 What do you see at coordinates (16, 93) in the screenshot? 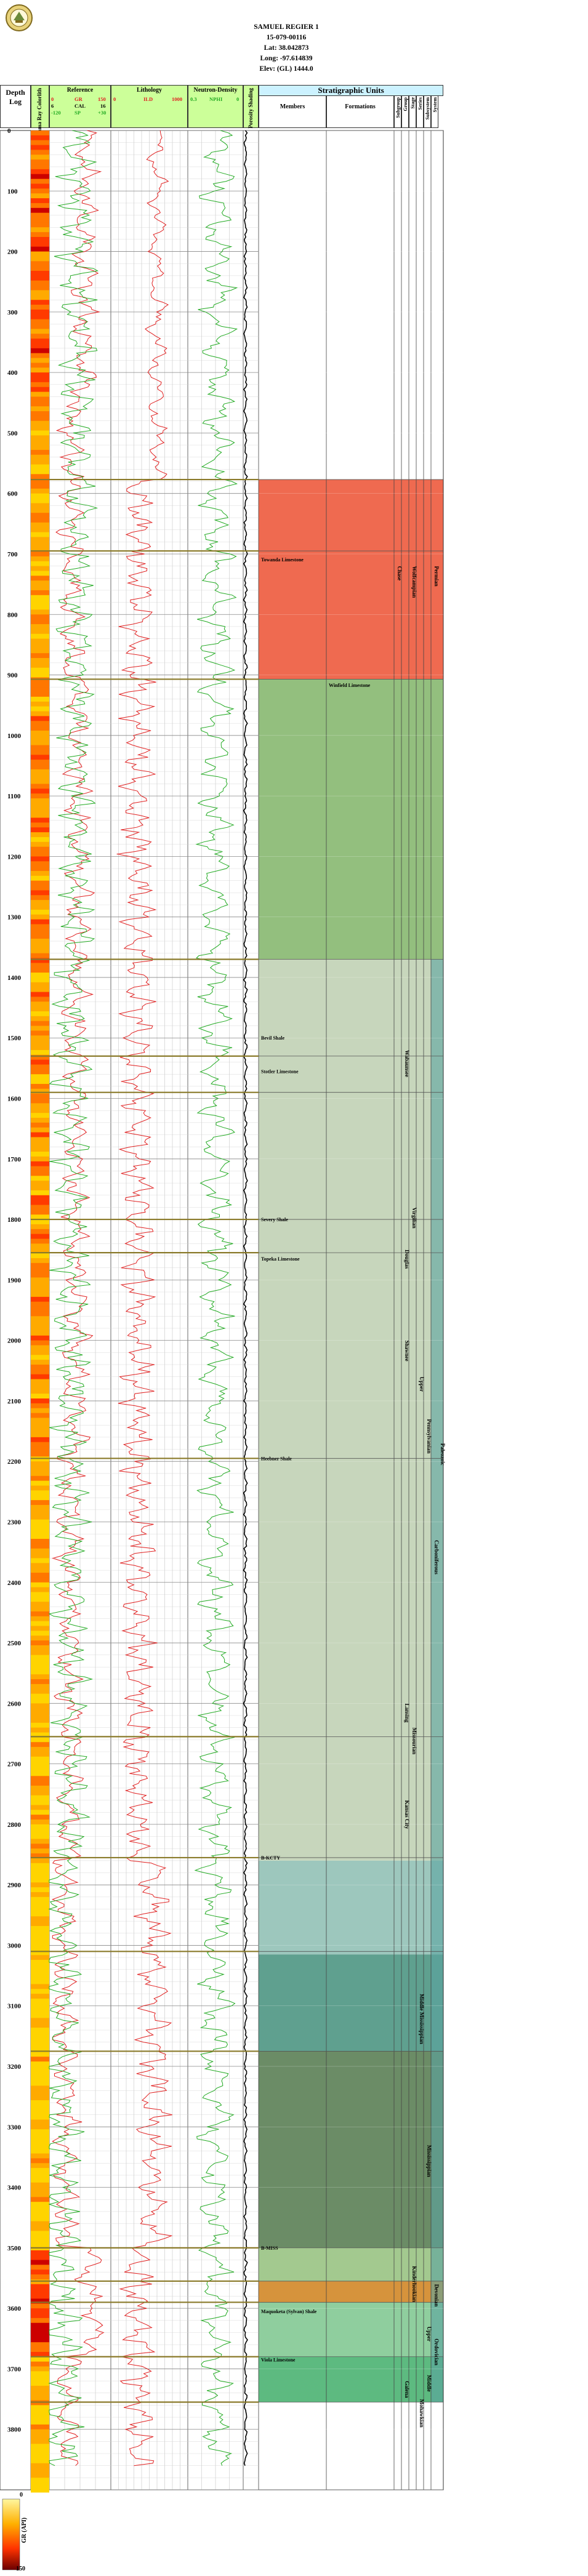
I see `depth-header: Depth` at bounding box center [16, 93].